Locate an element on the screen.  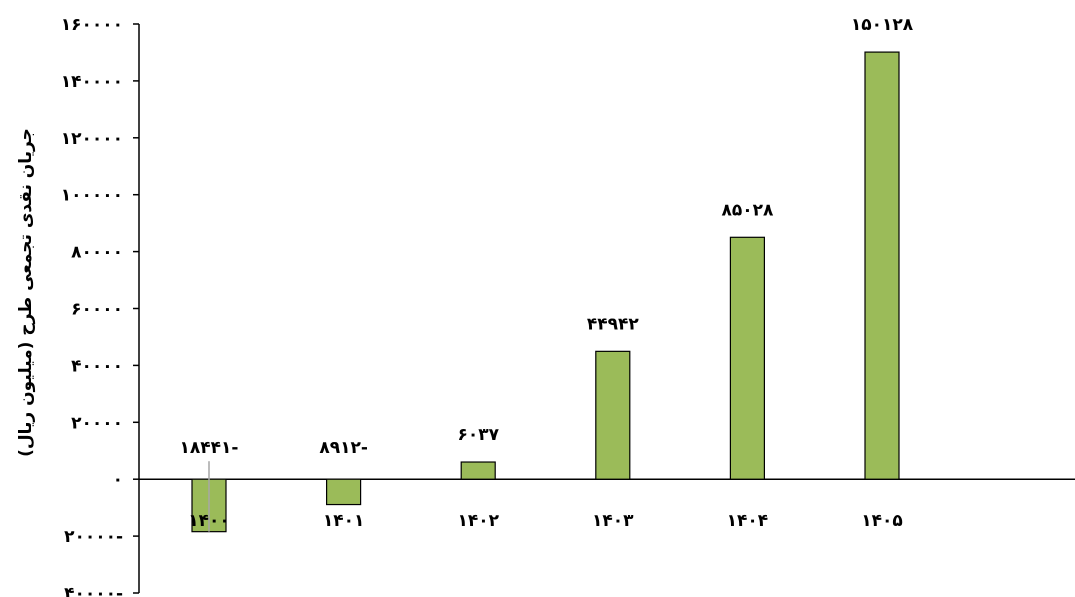
data-label: ۴۴۹۴۲ is located at coordinates (613, 324).